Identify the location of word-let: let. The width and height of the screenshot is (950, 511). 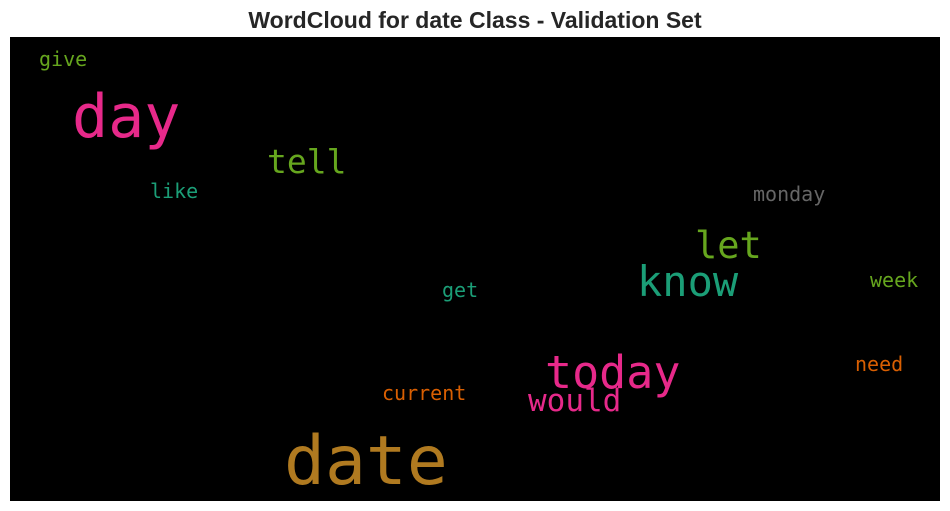
(728, 245).